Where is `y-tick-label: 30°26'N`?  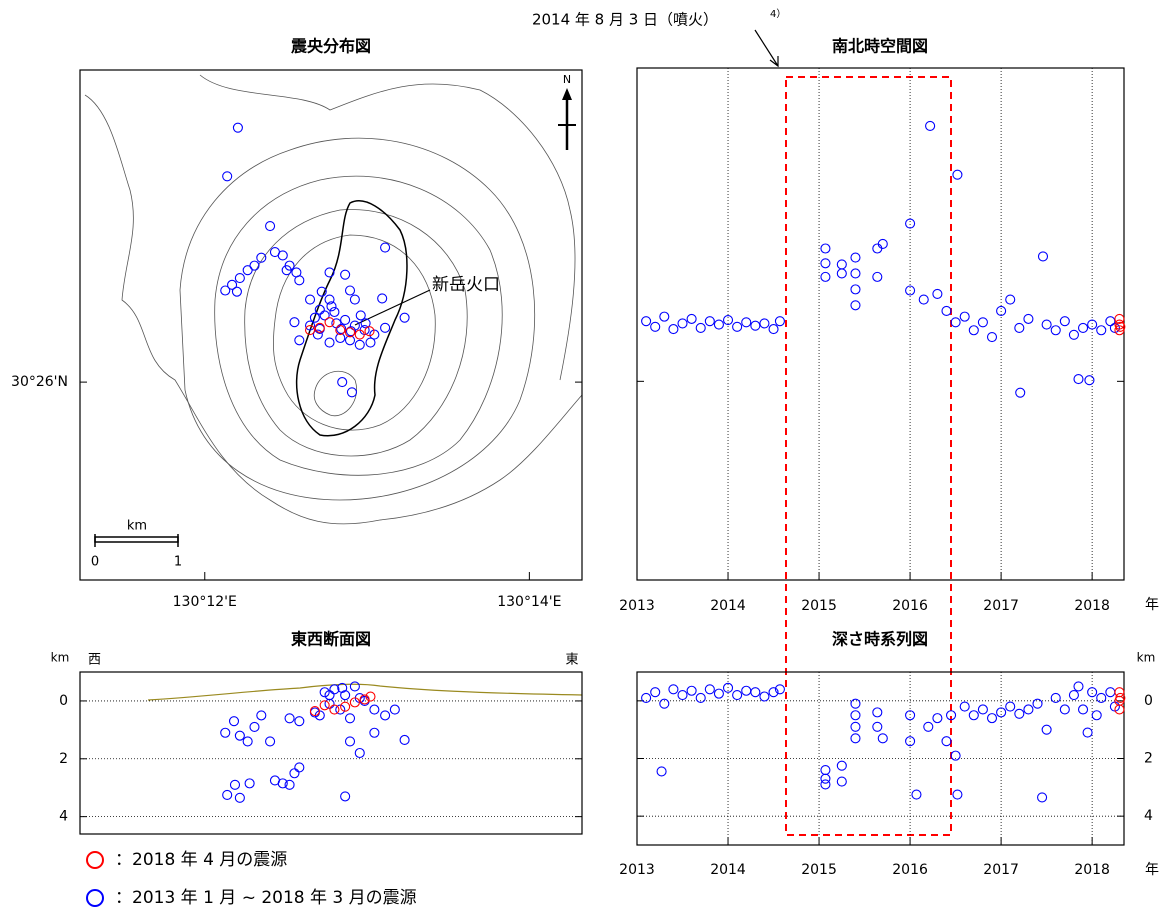
y-tick-label: 30°26'N is located at coordinates (39, 382).